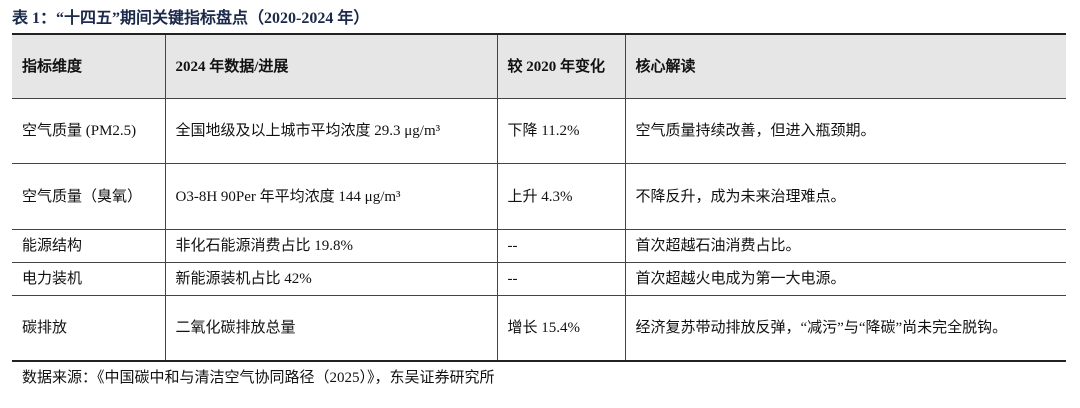 The width and height of the screenshot is (1080, 408). What do you see at coordinates (845, 328) in the screenshot?
I see `table-cell: 经济复苏带动排放反弹，“减污”与“降碳”尚未完全脱钩。` at bounding box center [845, 328].